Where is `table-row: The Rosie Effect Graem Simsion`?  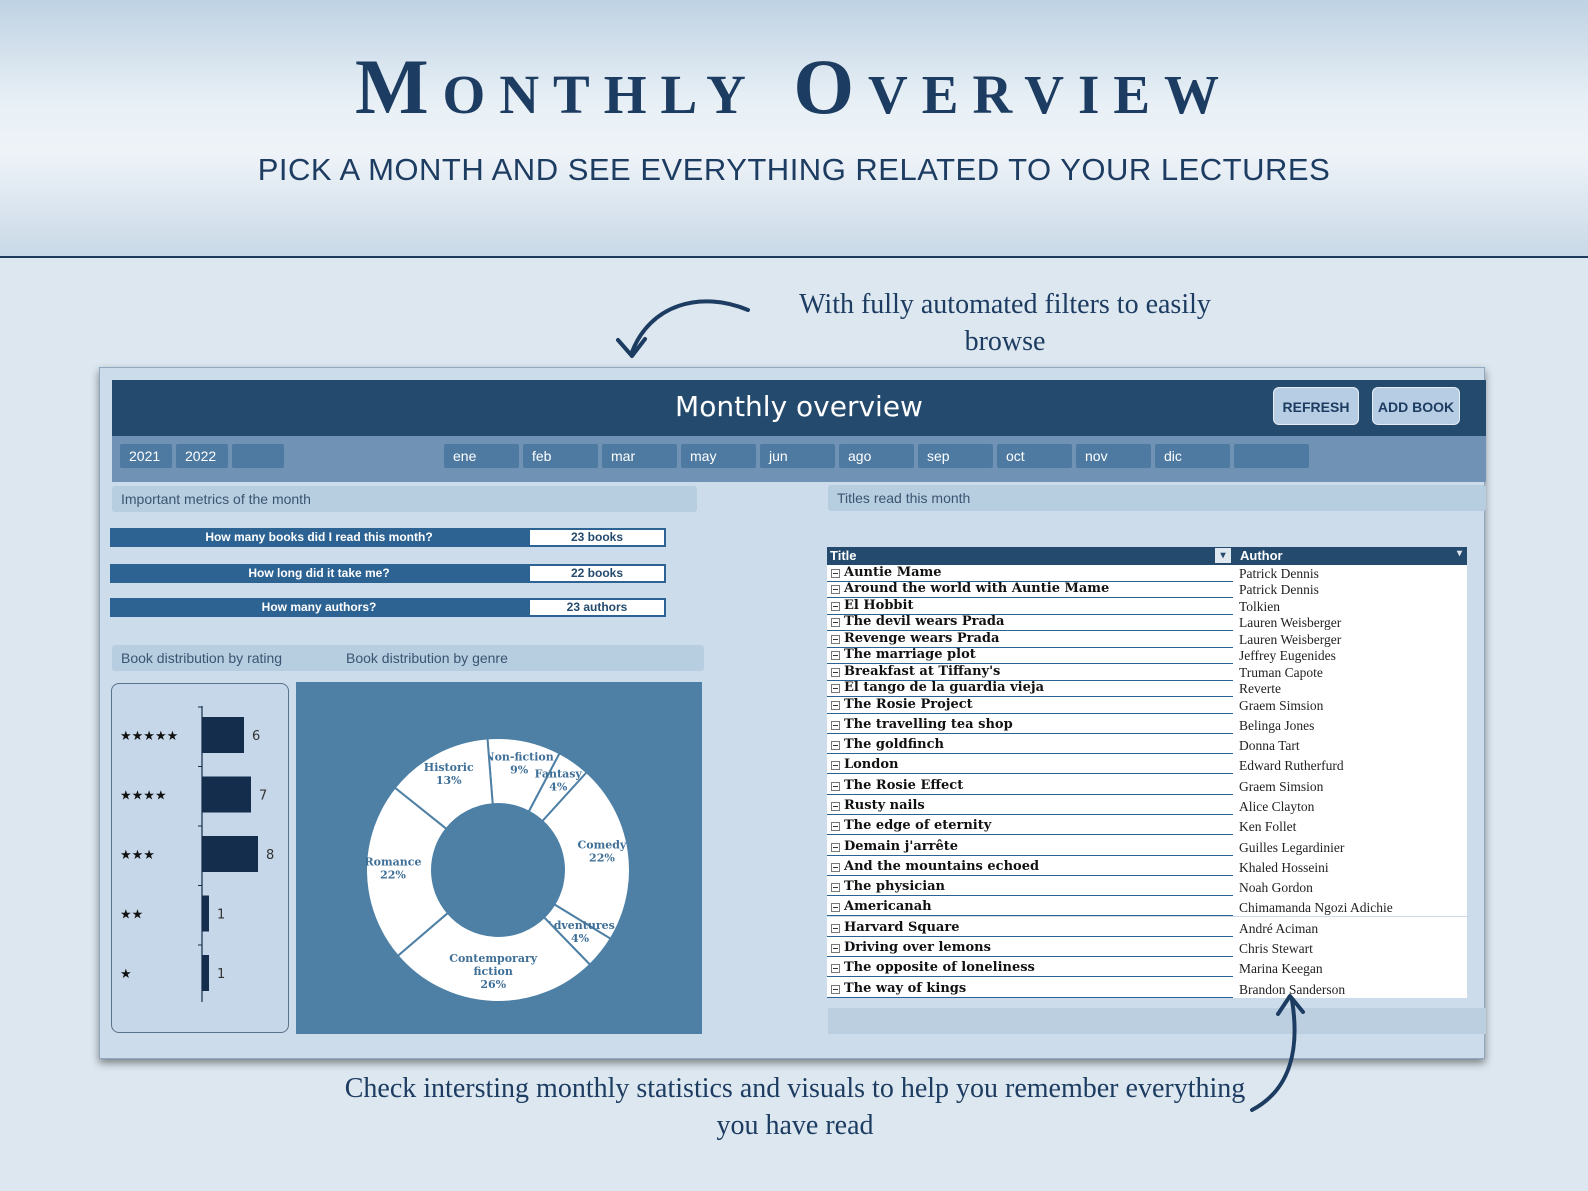
table-row: The Rosie Effect Graem Simsion is located at coordinates (1147, 784).